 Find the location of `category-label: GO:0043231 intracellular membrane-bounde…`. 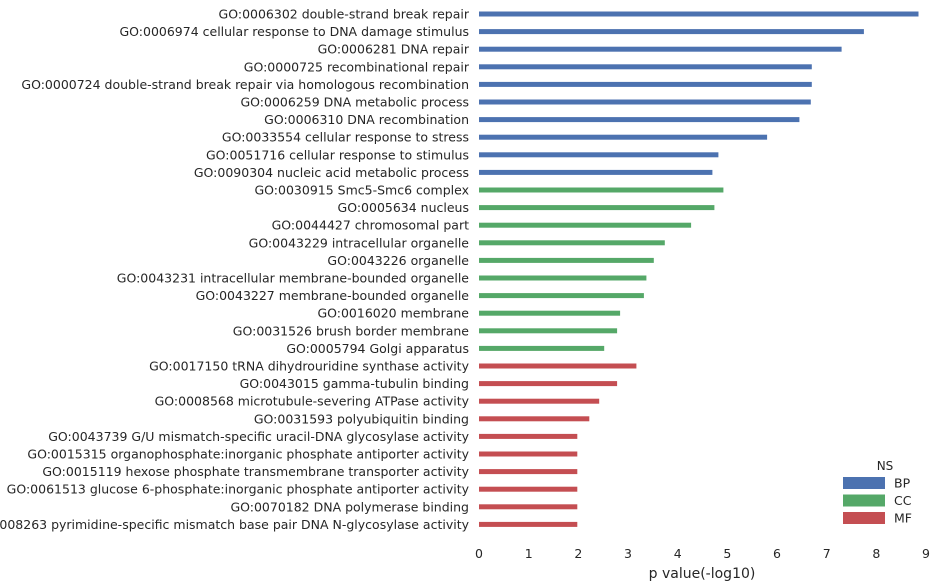

category-label: GO:0043231 intracellular membrane-bounde… is located at coordinates (293, 278).